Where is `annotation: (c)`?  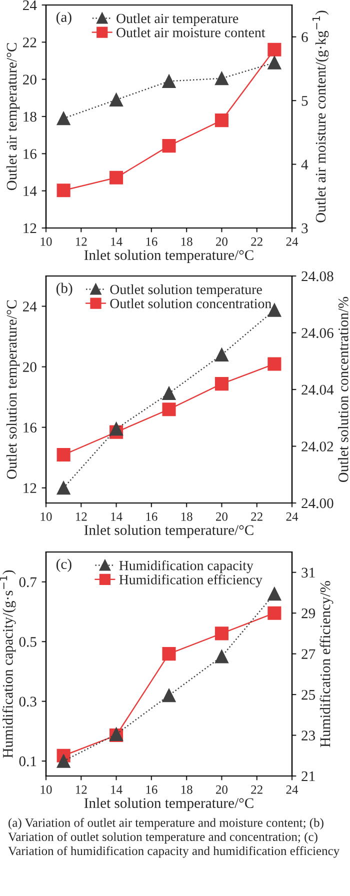 annotation: (c) is located at coordinates (64, 565).